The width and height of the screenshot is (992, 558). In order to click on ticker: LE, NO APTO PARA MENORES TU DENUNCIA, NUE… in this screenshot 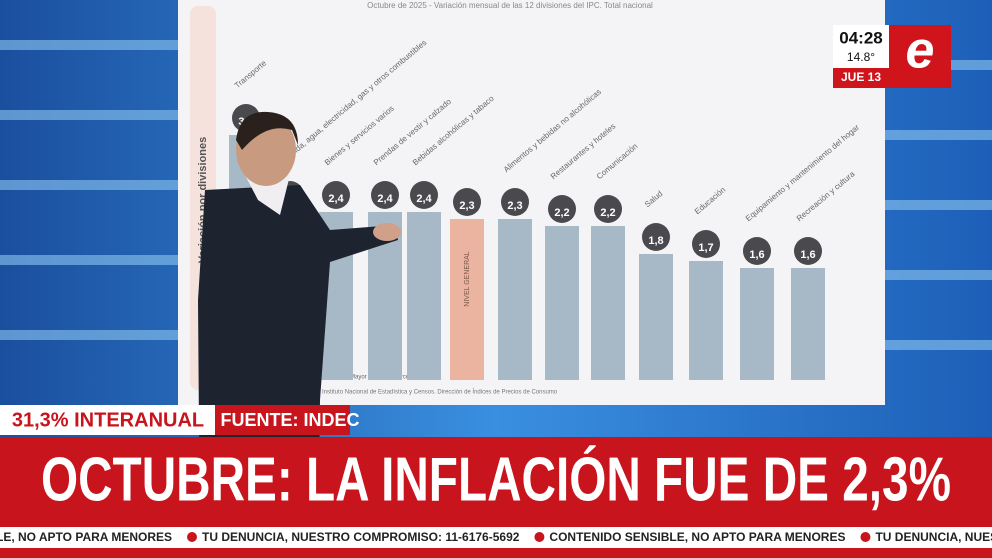, I will do `click(496, 537)`.